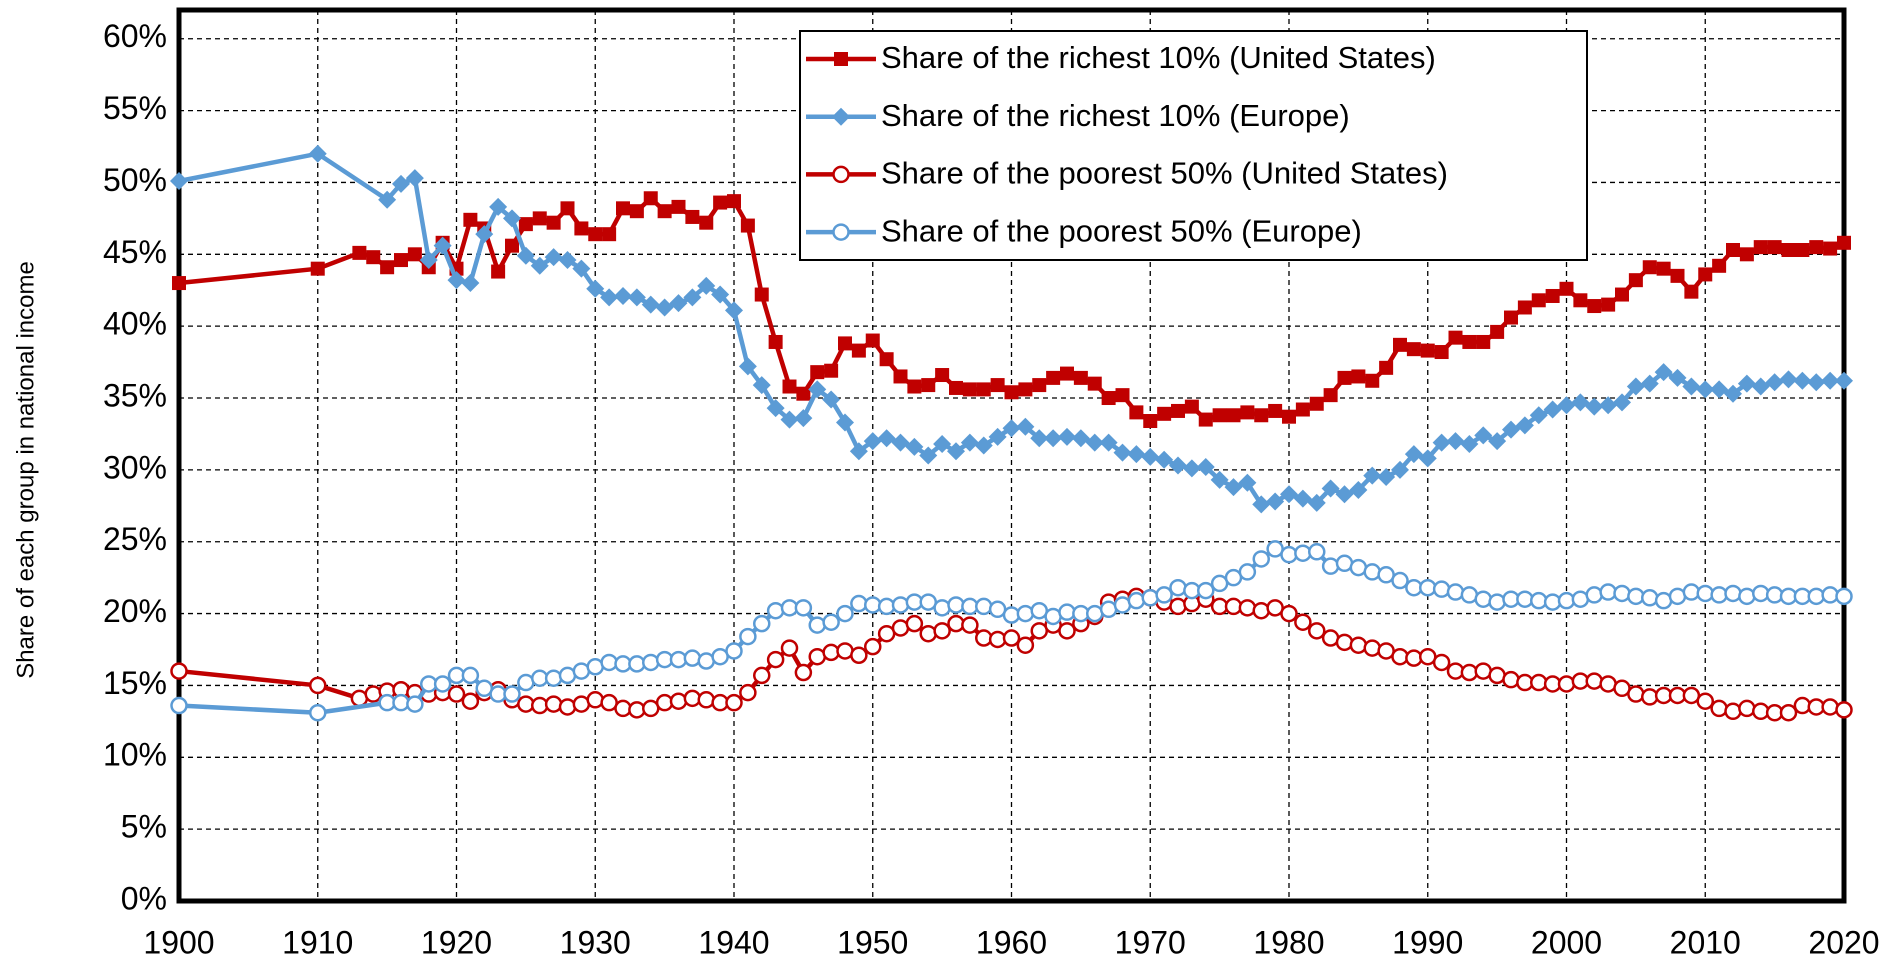 The height and width of the screenshot is (968, 1904). Describe the element at coordinates (1427, 942) in the screenshot. I see `x-tick-label: 1990` at that location.